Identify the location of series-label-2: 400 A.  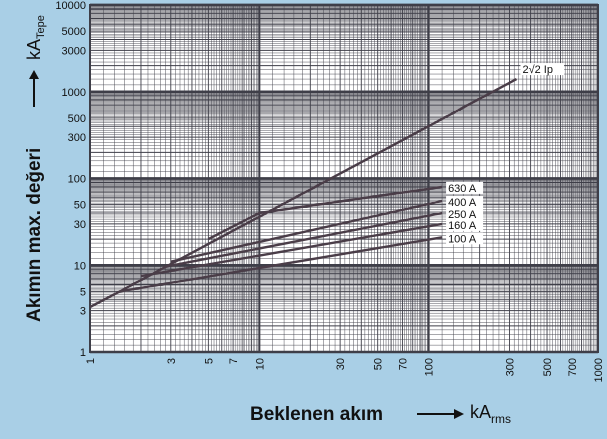
(462, 203).